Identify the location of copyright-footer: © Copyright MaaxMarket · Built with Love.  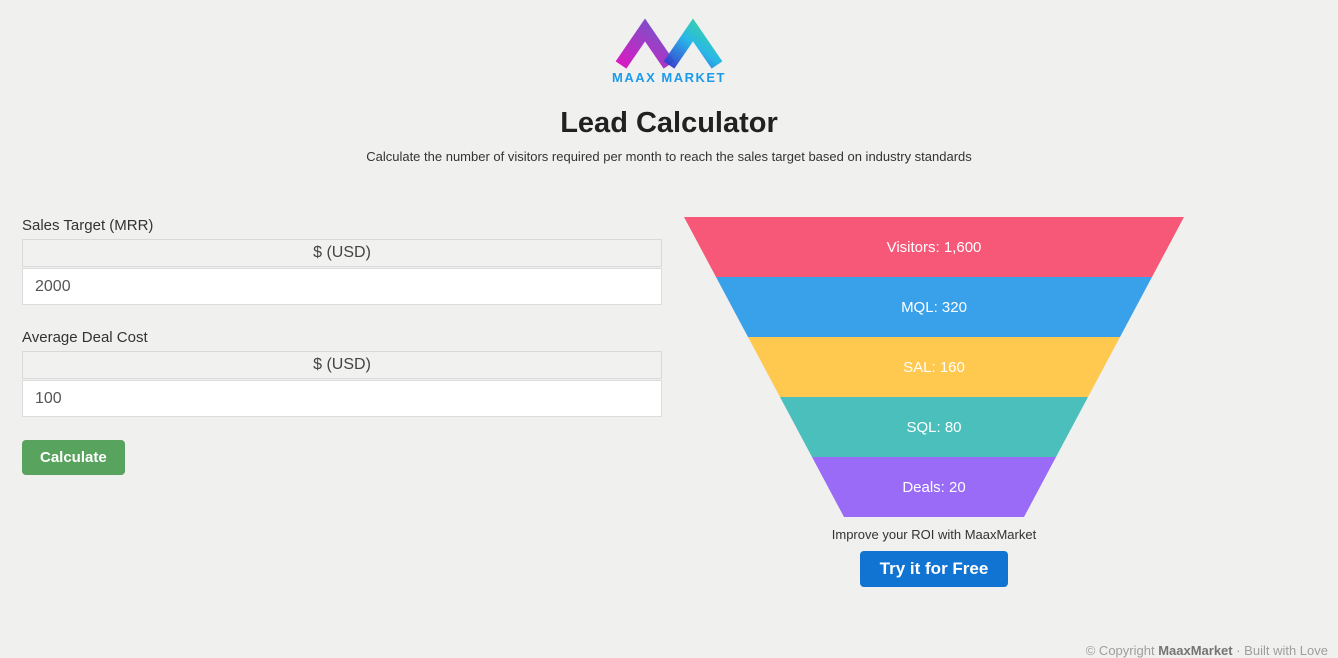
(1207, 650).